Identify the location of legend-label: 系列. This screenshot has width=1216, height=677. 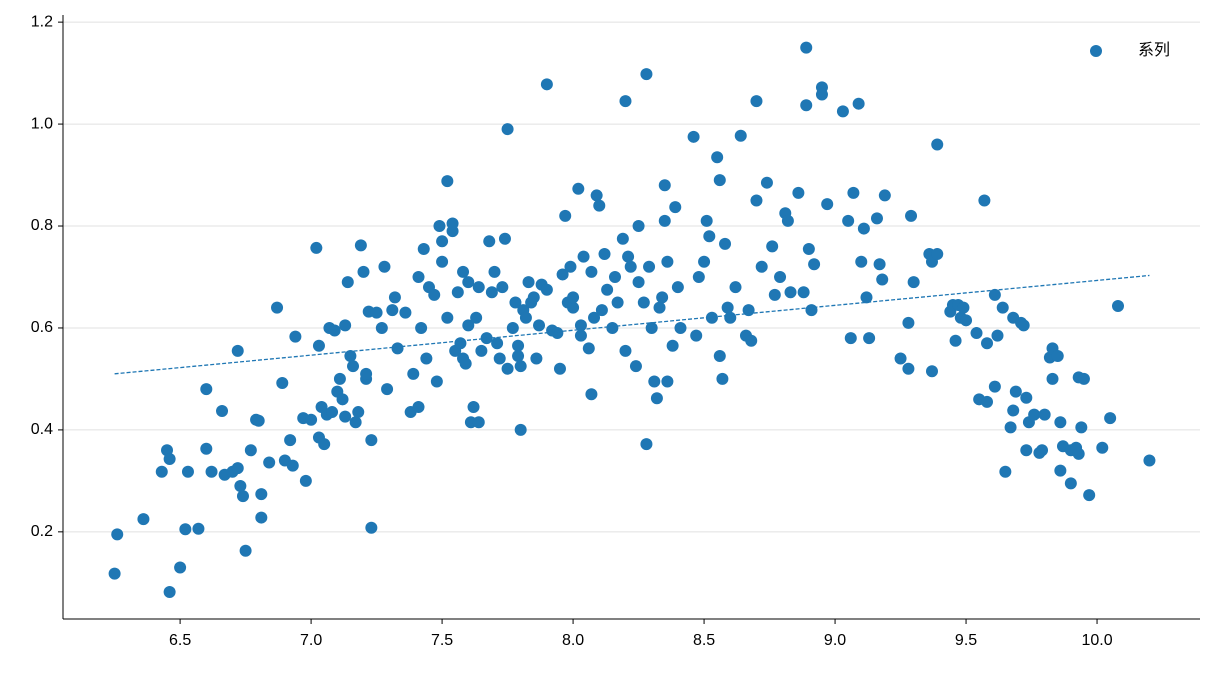
(1154, 50).